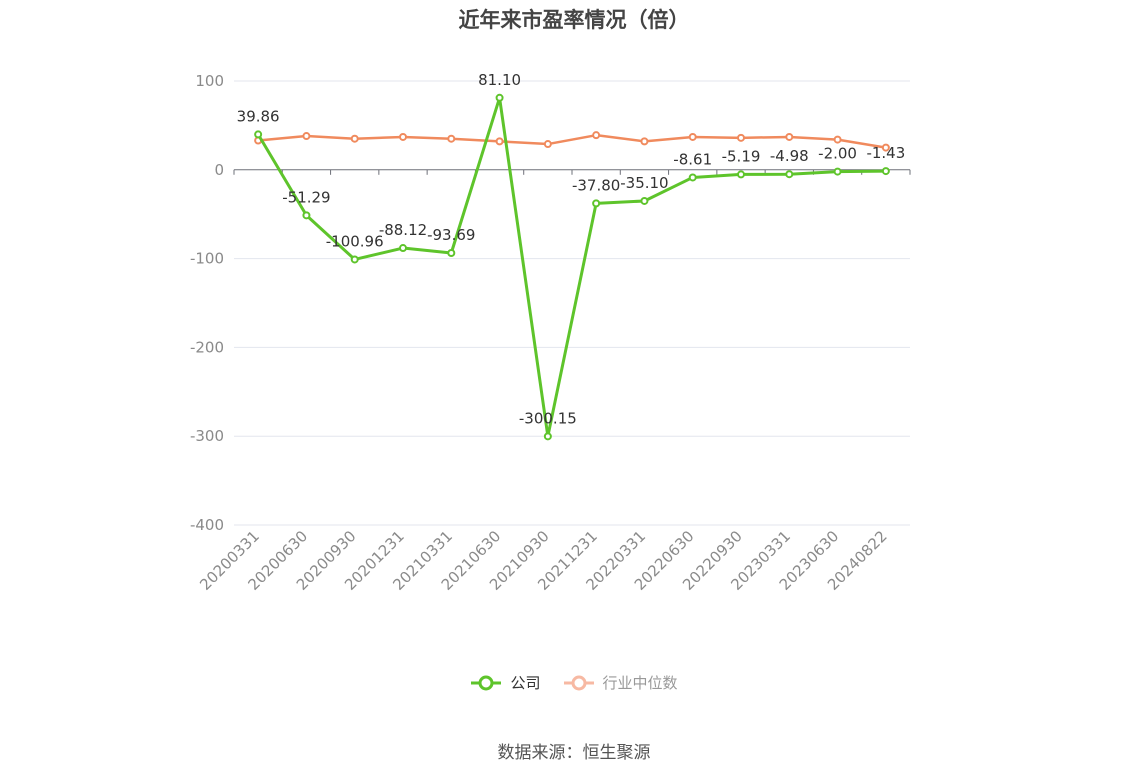  What do you see at coordinates (355, 241) in the screenshot?
I see `data-label-company: -100.96` at bounding box center [355, 241].